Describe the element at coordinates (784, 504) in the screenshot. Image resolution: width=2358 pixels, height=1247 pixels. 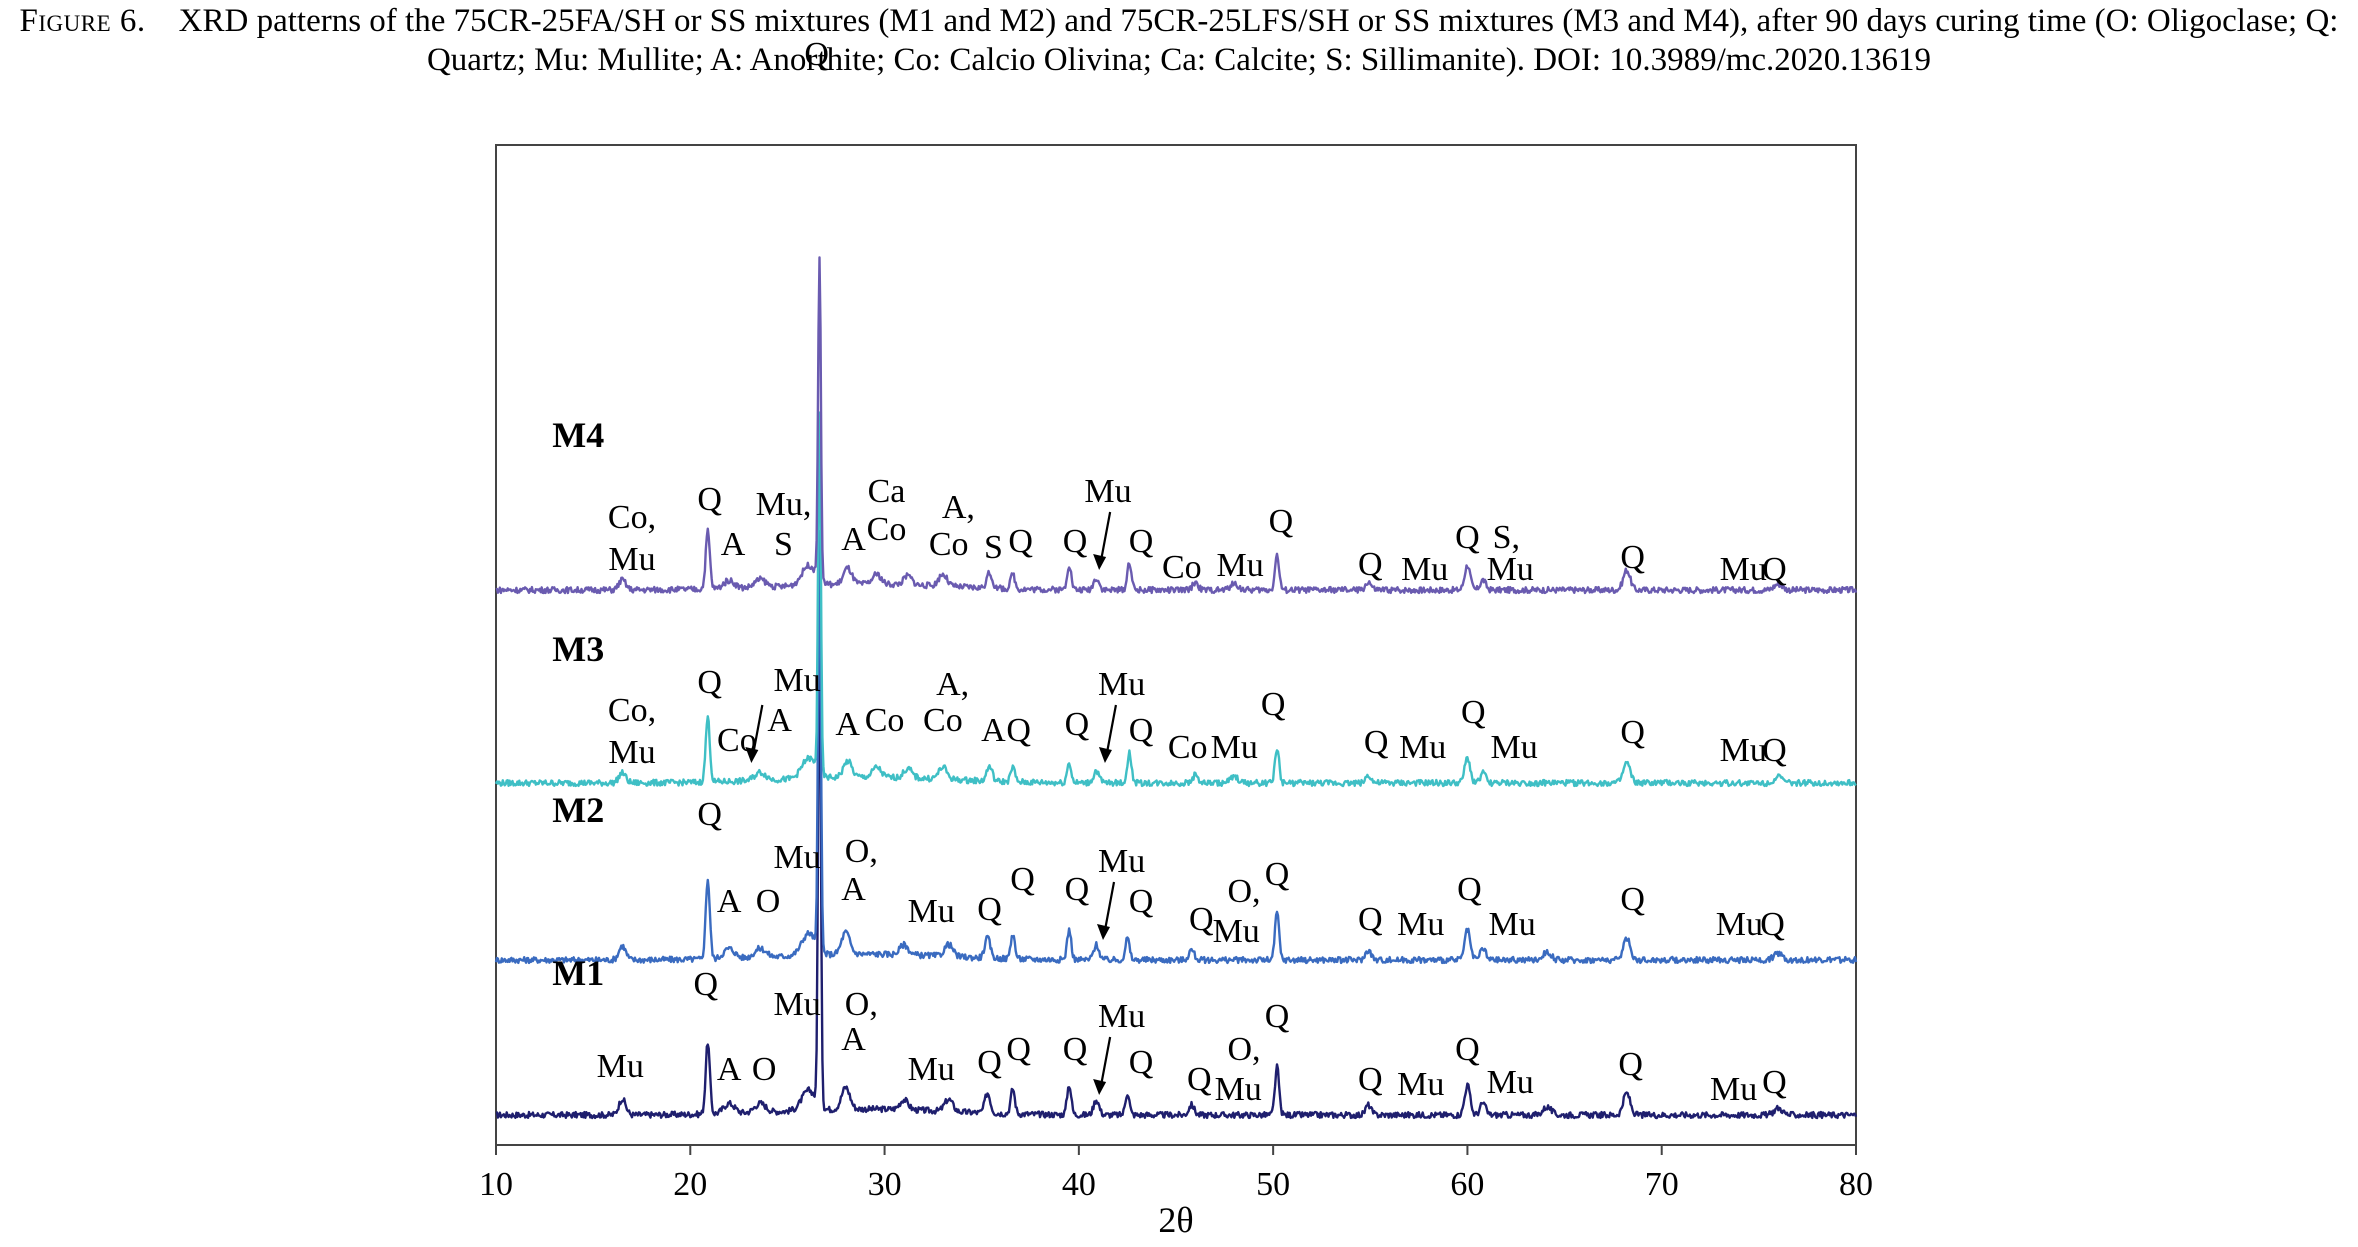
I see `phase-label: Mu,` at that location.